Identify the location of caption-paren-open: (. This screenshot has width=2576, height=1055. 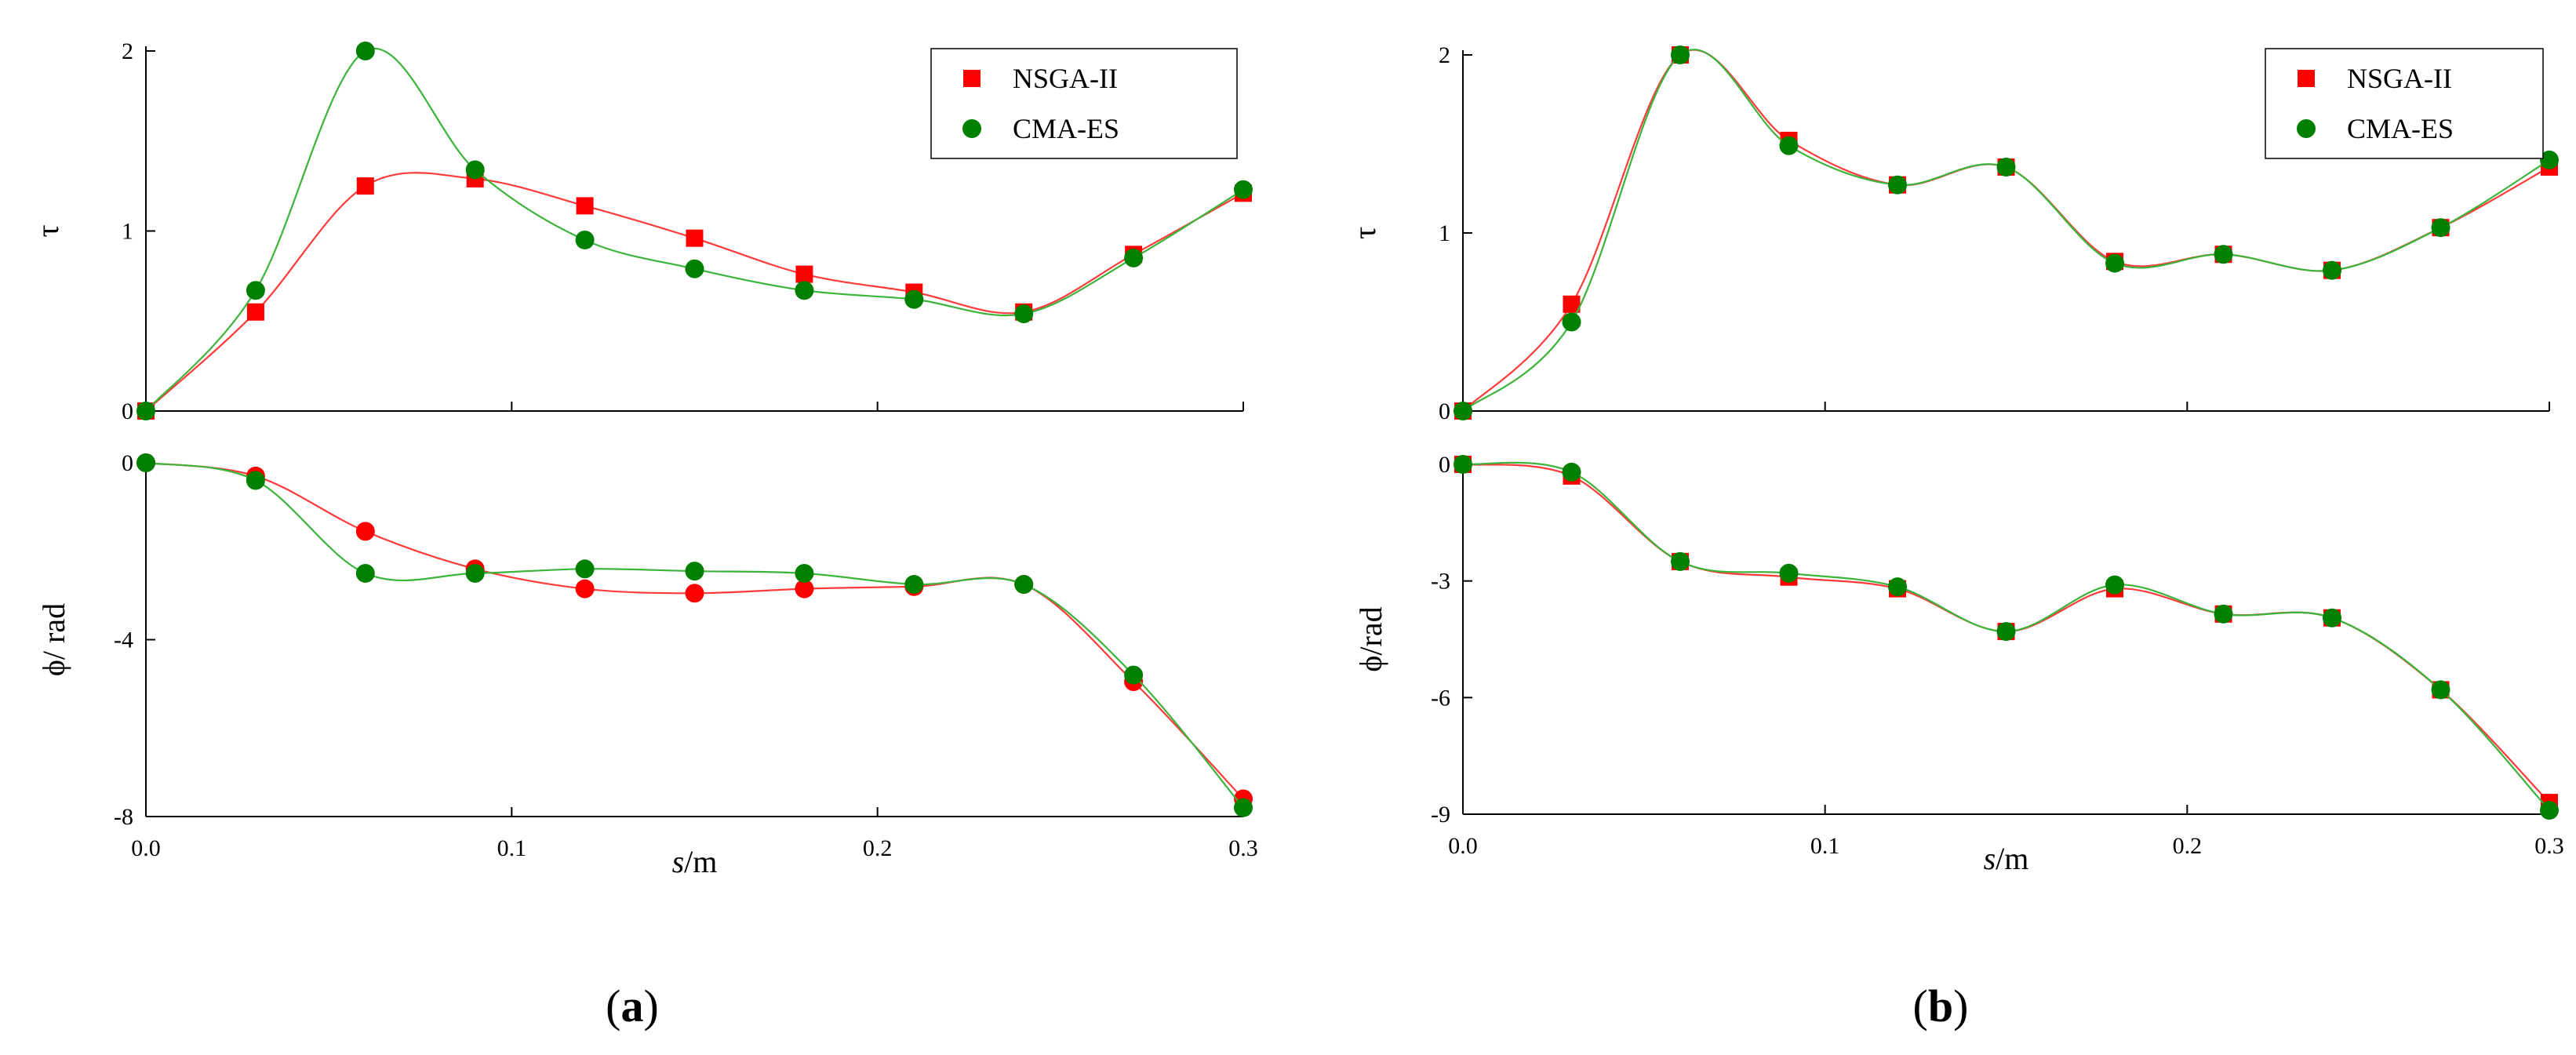
(1920, 1005).